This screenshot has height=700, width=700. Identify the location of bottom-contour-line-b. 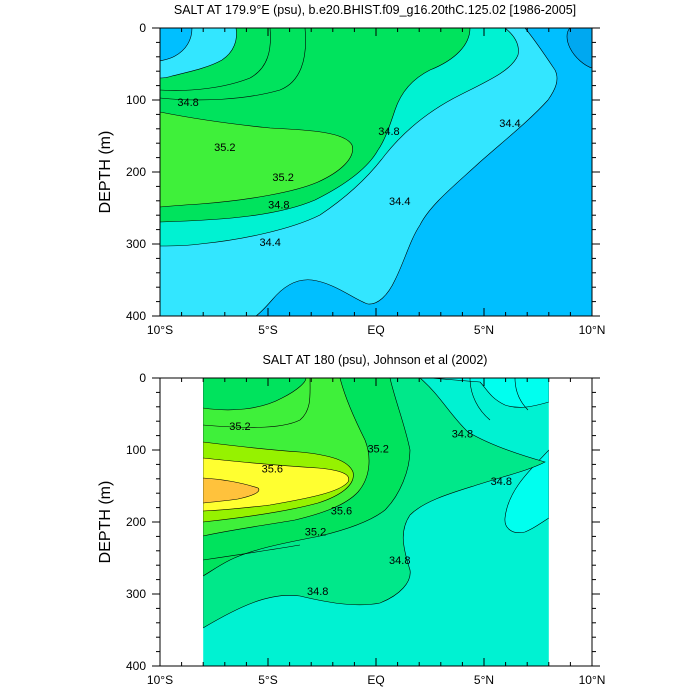
(252, 552).